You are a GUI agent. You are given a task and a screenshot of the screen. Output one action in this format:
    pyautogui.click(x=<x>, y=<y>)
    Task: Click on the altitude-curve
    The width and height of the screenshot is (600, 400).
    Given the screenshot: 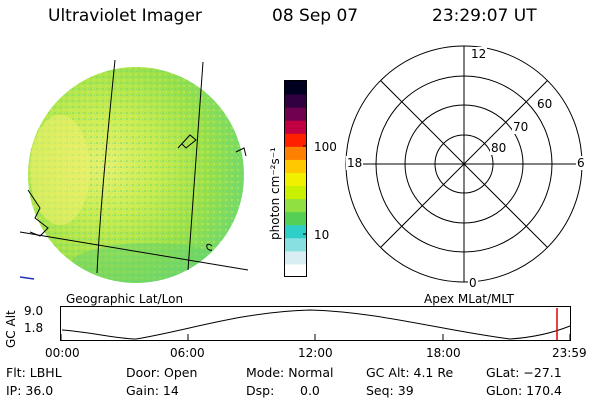 What is the action you would take?
    pyautogui.click(x=316, y=324)
    